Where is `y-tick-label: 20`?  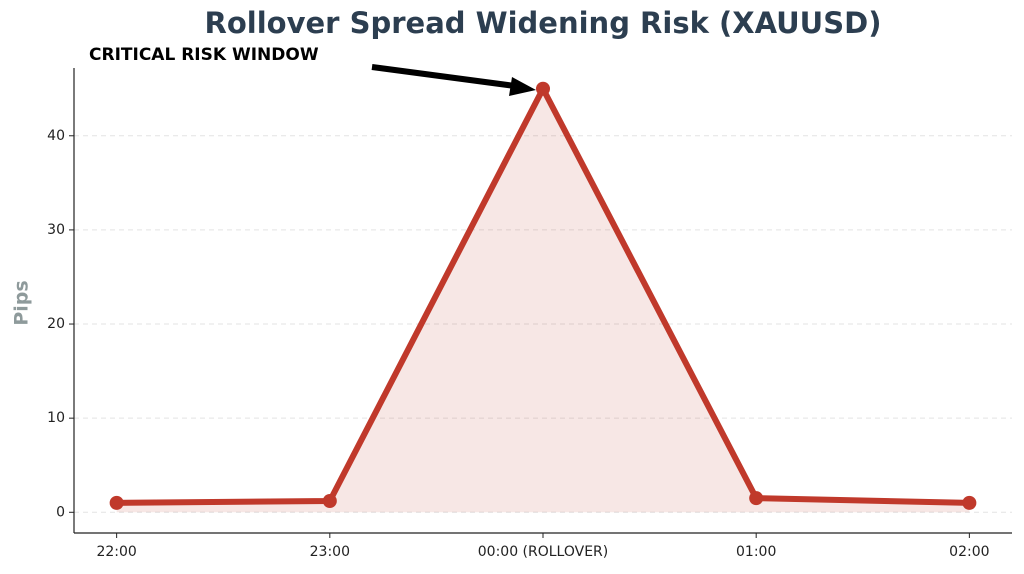
y-tick-label: 20 is located at coordinates (56, 324).